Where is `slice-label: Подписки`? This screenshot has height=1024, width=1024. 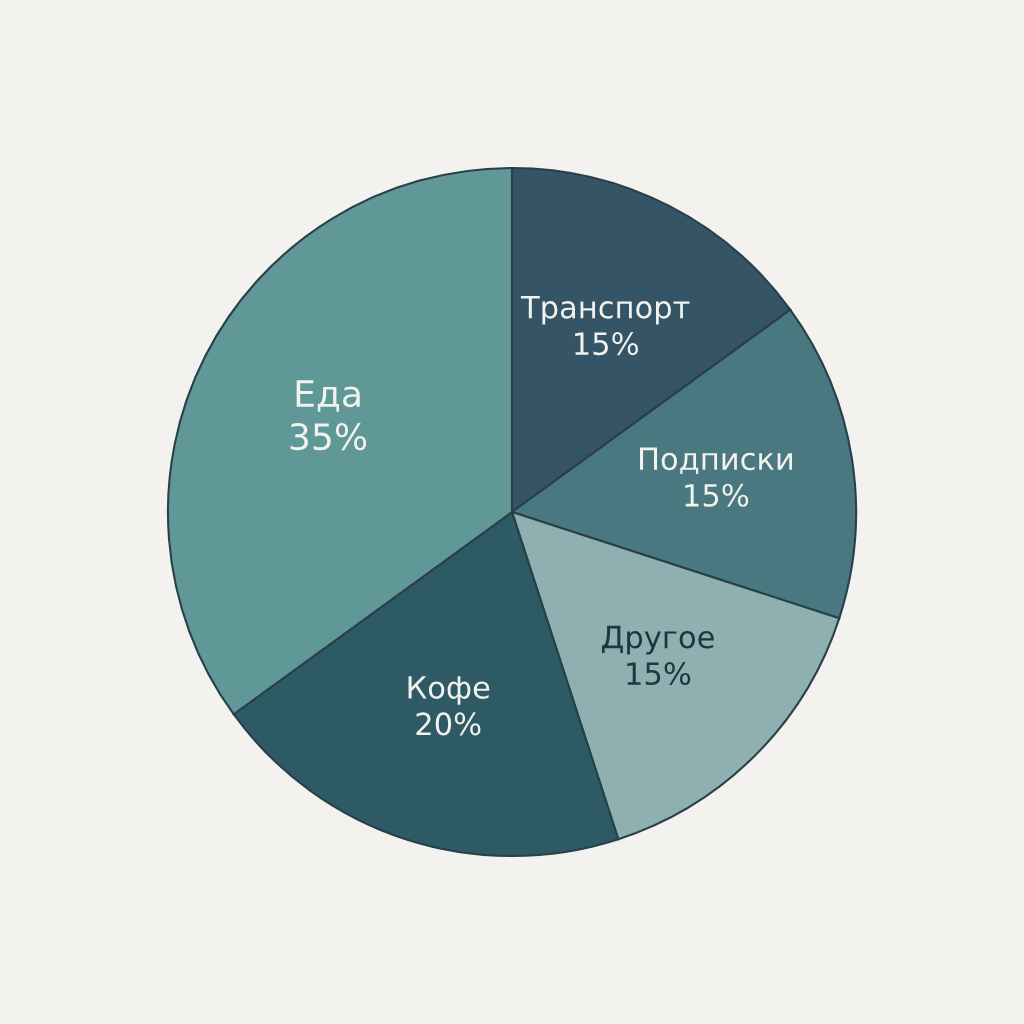
slice-label: Подписки is located at coordinates (716, 461).